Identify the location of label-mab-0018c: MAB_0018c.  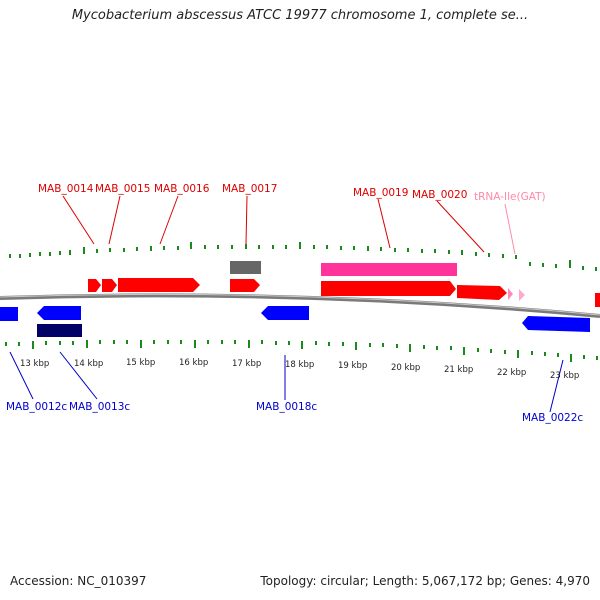
(286, 407).